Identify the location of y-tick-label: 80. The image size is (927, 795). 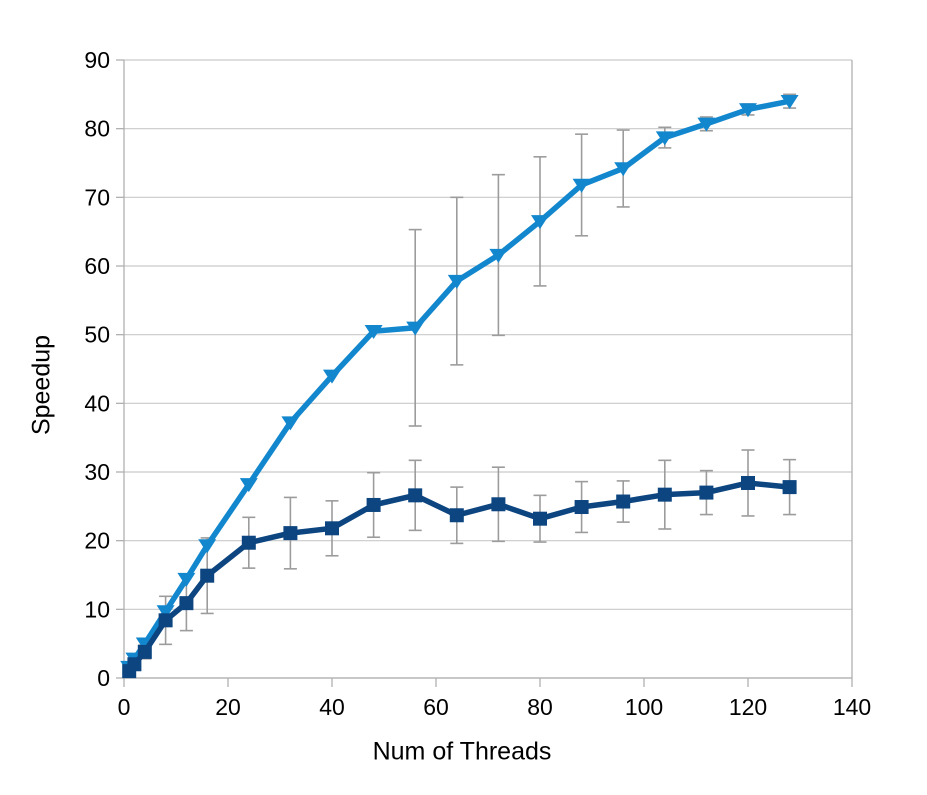
(97, 129).